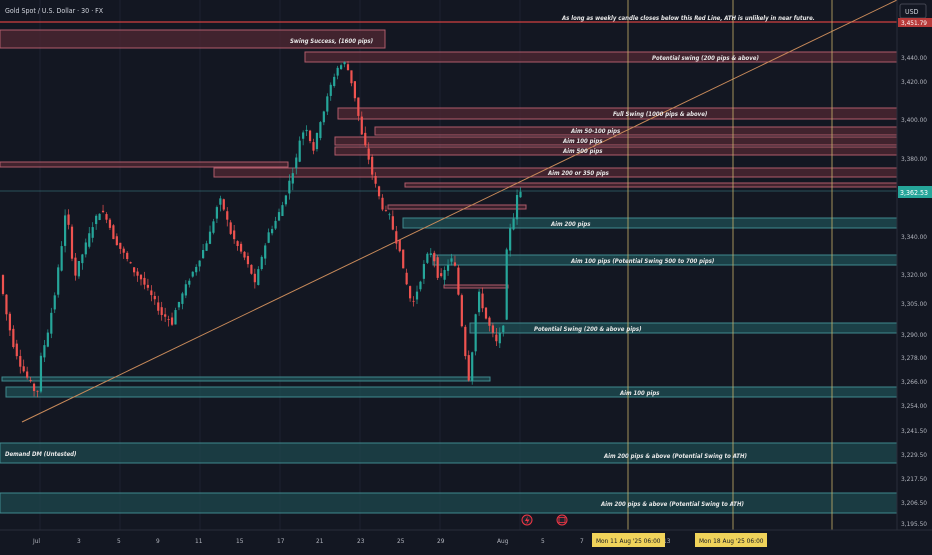 This screenshot has height=555, width=932. I want to click on current-price-badge-label: 3,362.53, so click(914, 193).